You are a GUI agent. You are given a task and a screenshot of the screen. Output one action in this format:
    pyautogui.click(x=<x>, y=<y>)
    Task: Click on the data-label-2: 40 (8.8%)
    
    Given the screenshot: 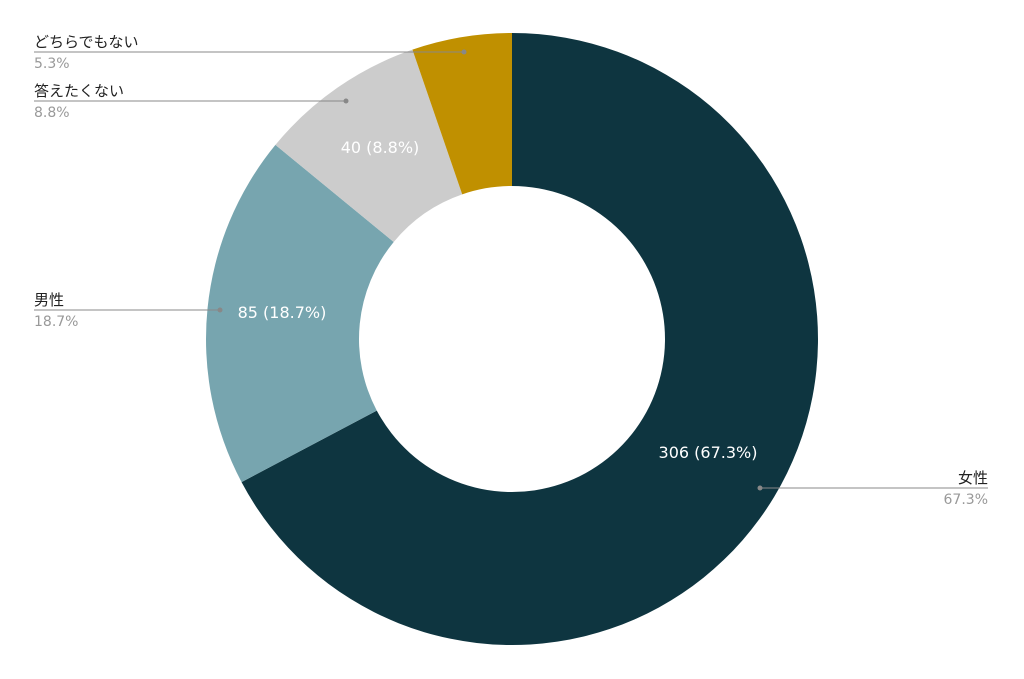 What is the action you would take?
    pyautogui.click(x=380, y=147)
    